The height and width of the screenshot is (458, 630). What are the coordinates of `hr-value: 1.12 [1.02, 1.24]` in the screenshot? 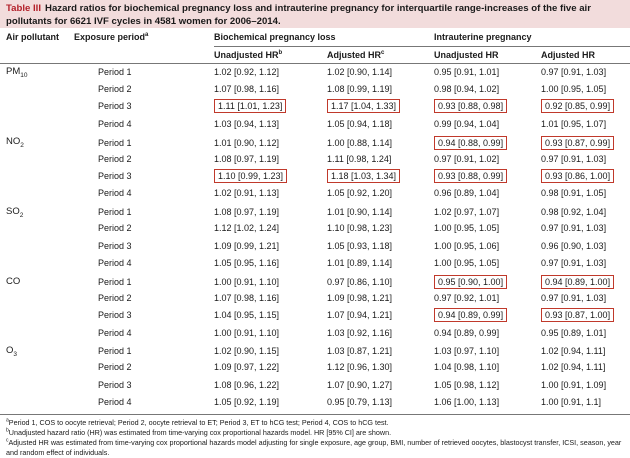 It's located at (247, 228).